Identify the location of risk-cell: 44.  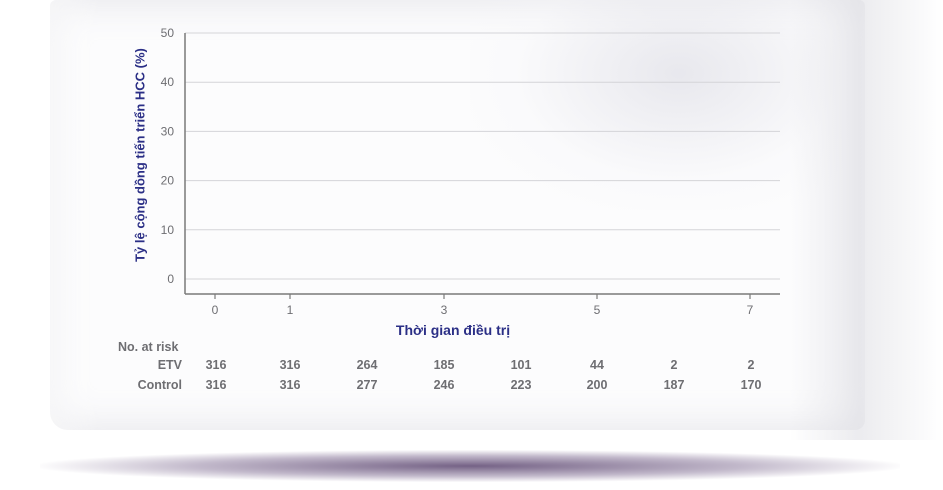
(597, 365).